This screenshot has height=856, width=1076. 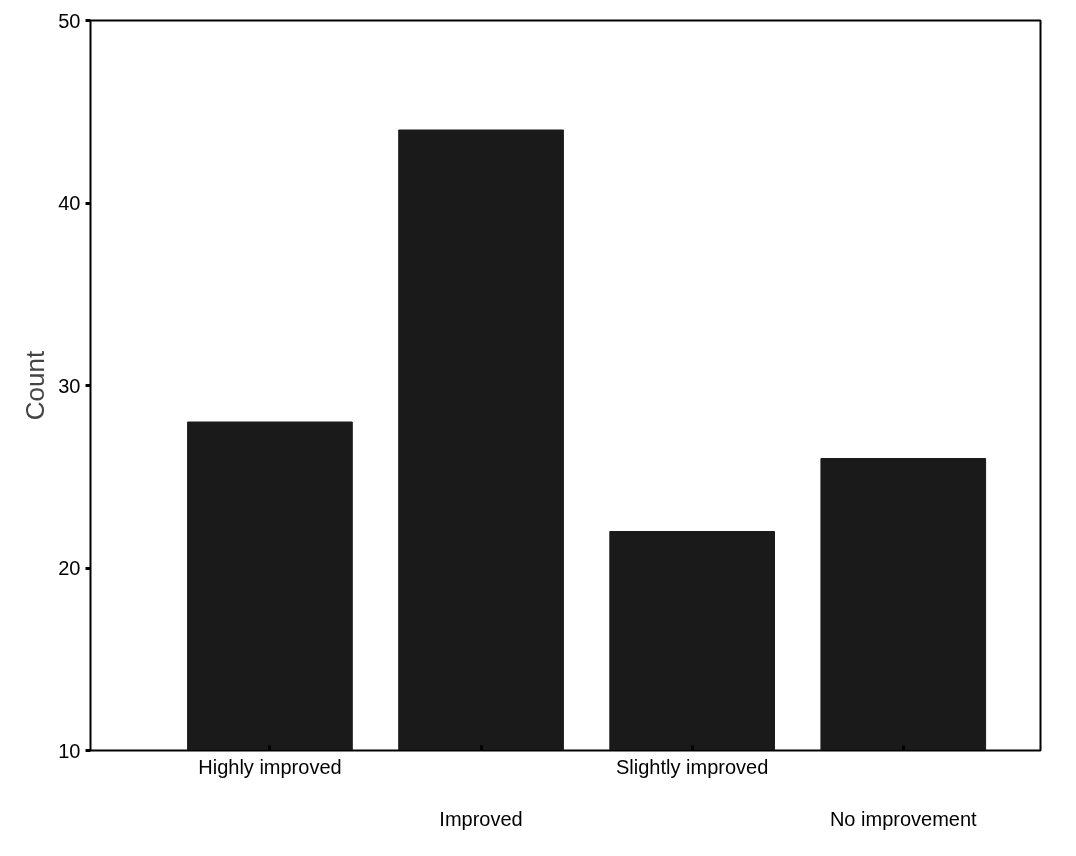 I want to click on y-tick-label: 50, so click(x=69, y=20).